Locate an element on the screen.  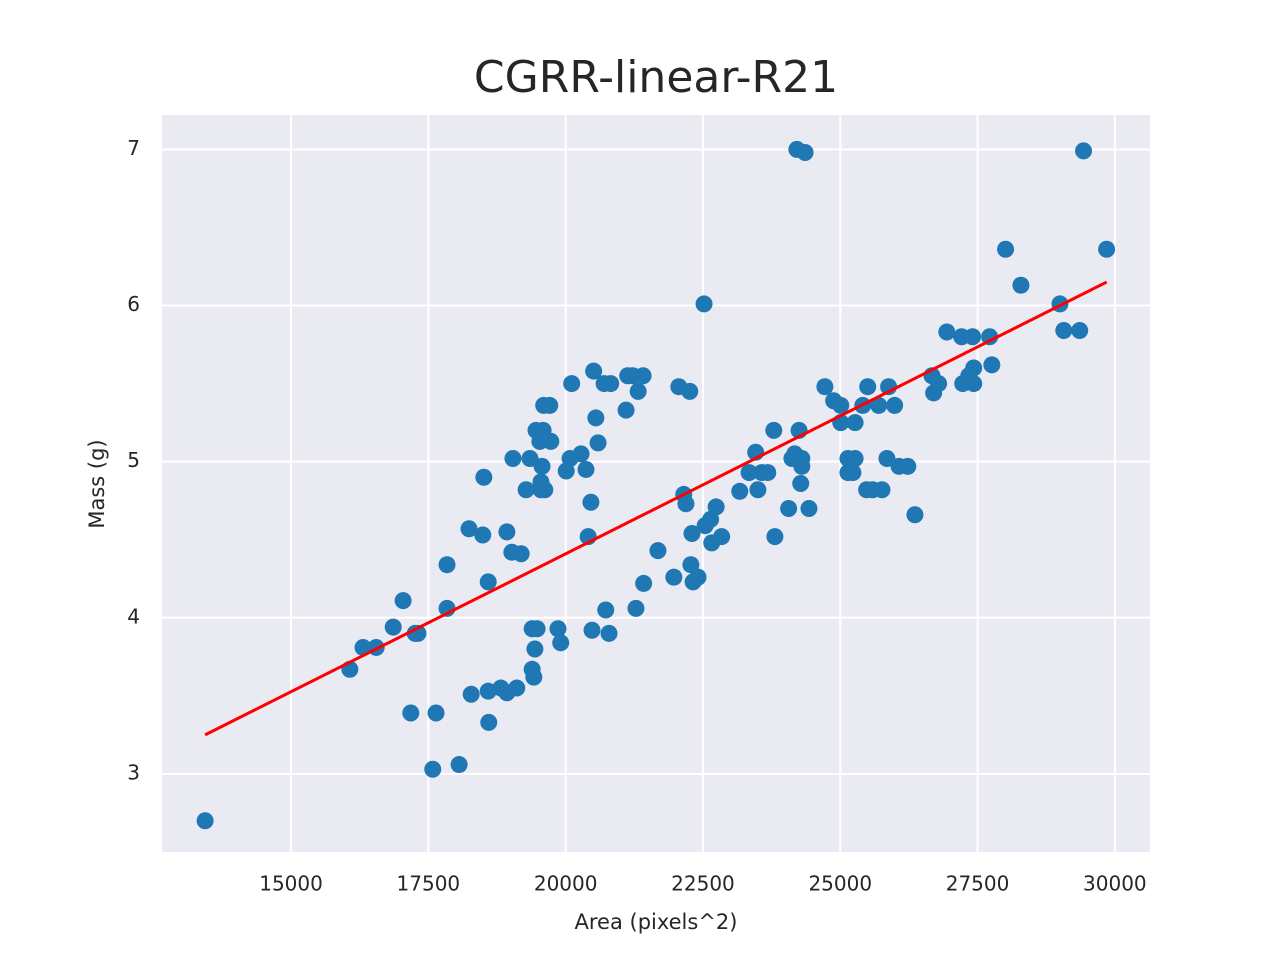
chart-title: CGRR-linear-R21 is located at coordinates (656, 77).